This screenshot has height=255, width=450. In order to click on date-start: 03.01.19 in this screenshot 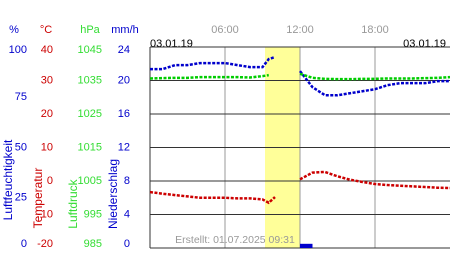, I will do `click(171, 44)`.